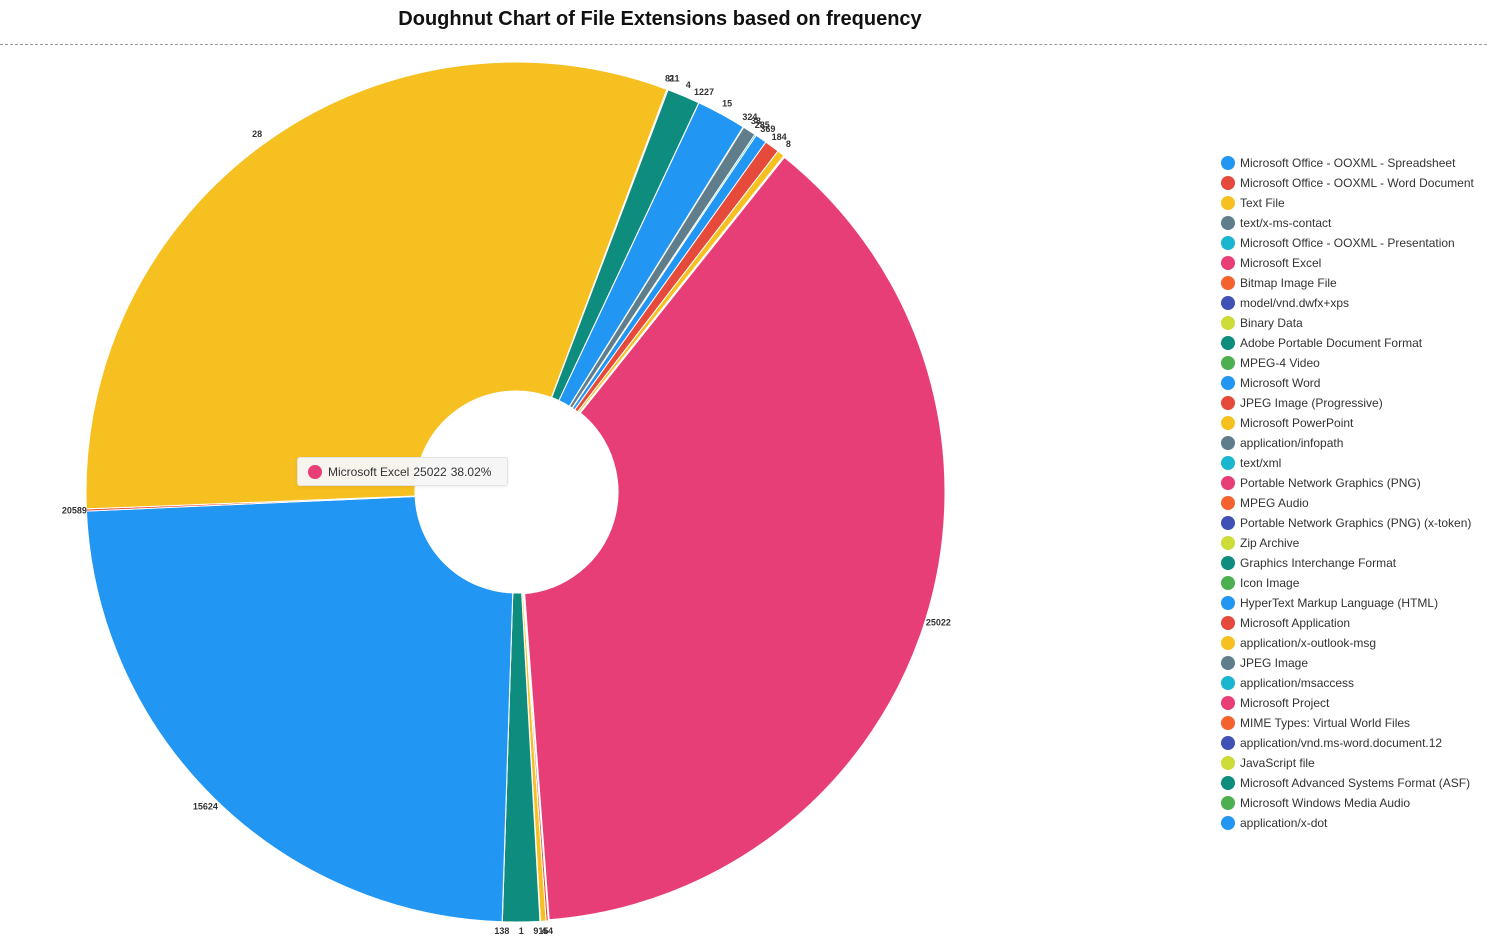 Image resolution: width=1487 pixels, height=938 pixels. What do you see at coordinates (1352, 703) in the screenshot?
I see `legend-item: Microsoft Project` at bounding box center [1352, 703].